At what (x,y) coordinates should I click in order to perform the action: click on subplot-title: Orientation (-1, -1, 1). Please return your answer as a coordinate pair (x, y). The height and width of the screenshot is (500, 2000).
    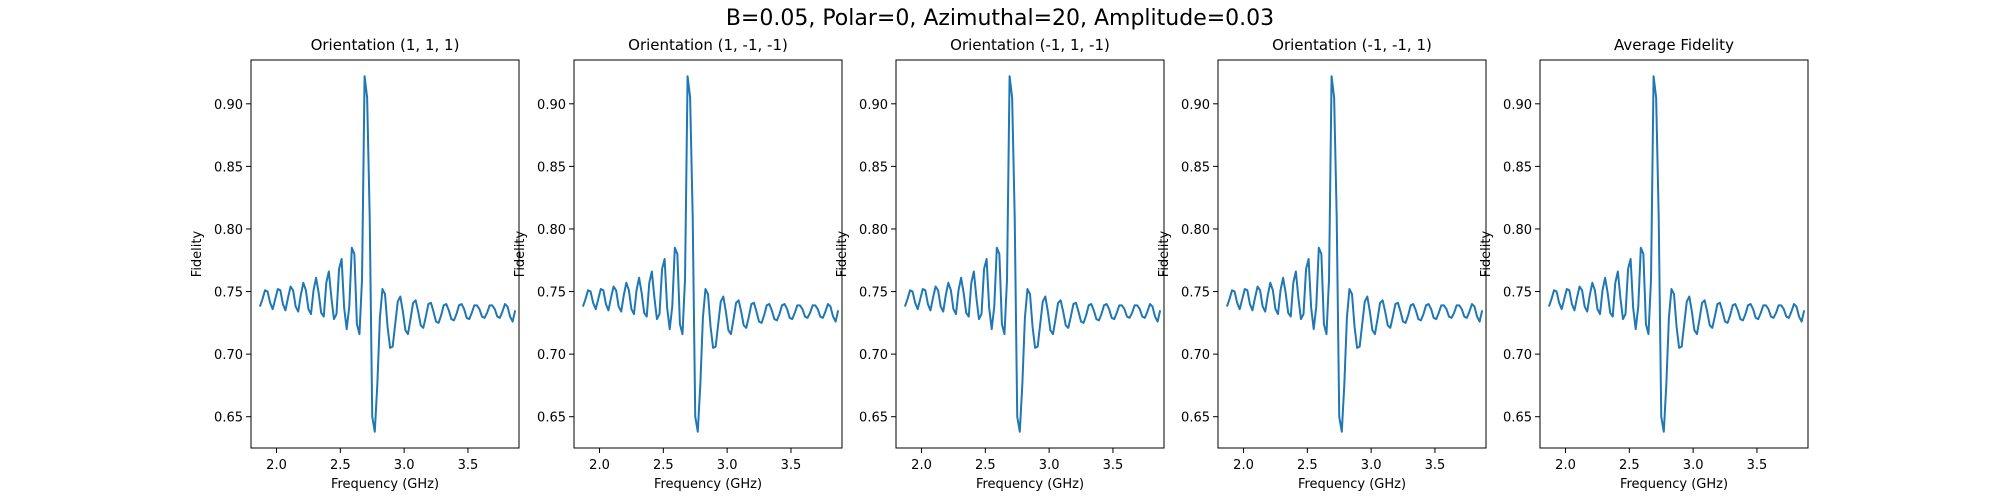
    Looking at the image, I should click on (1352, 45).